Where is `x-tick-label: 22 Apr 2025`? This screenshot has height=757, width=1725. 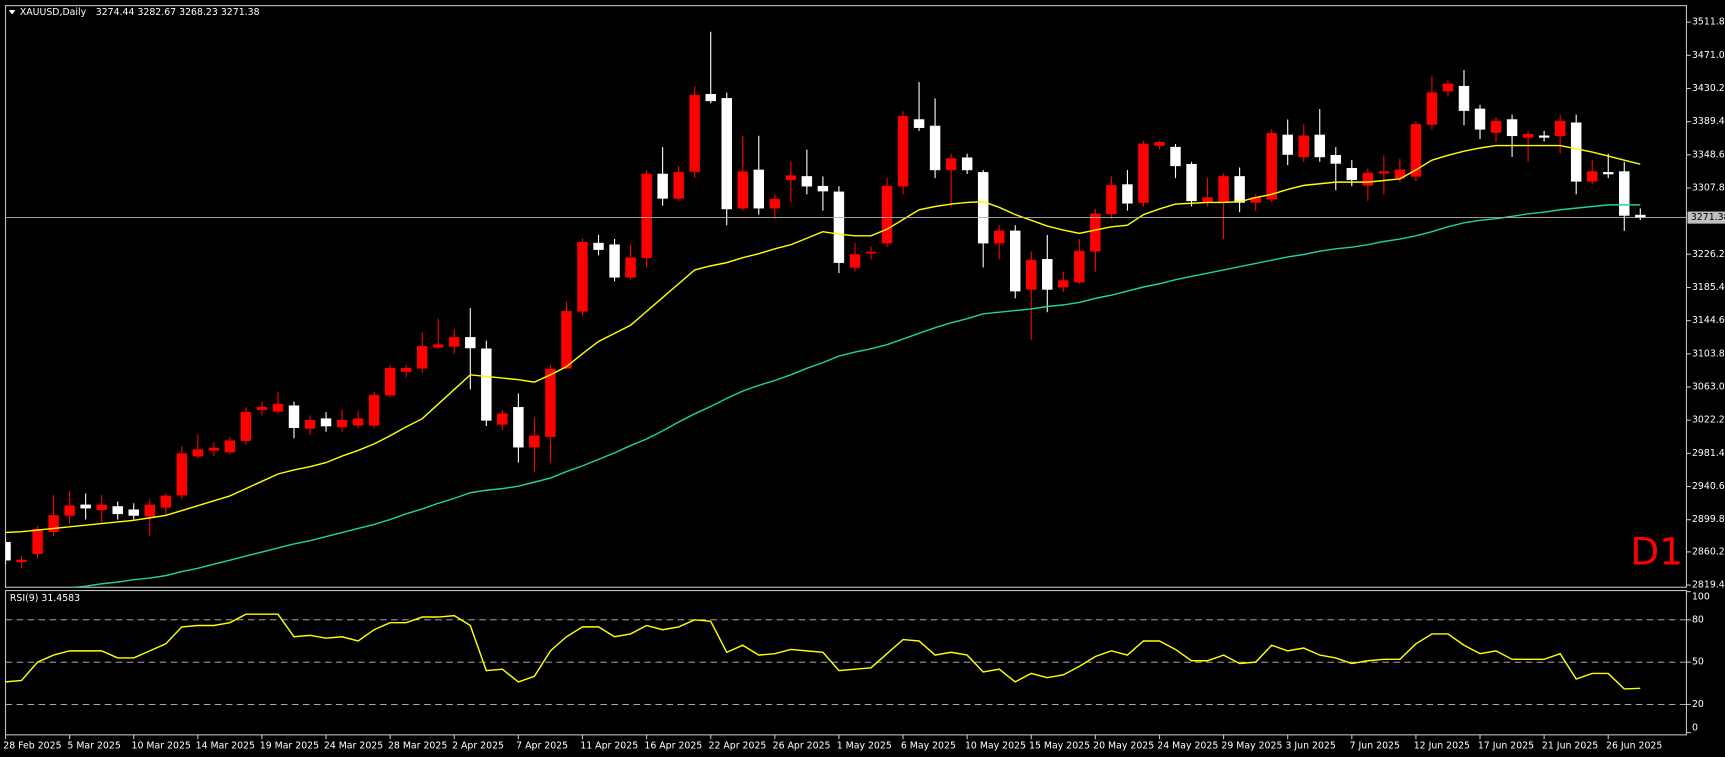 x-tick-label: 22 Apr 2025 is located at coordinates (738, 745).